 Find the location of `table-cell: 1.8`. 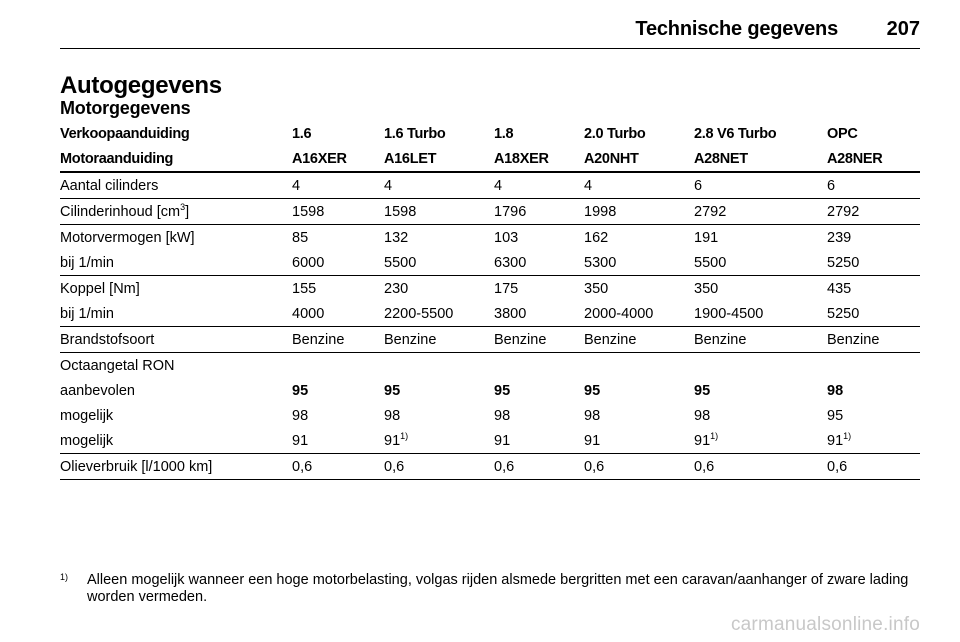

table-cell: 1.8 is located at coordinates (504, 133).